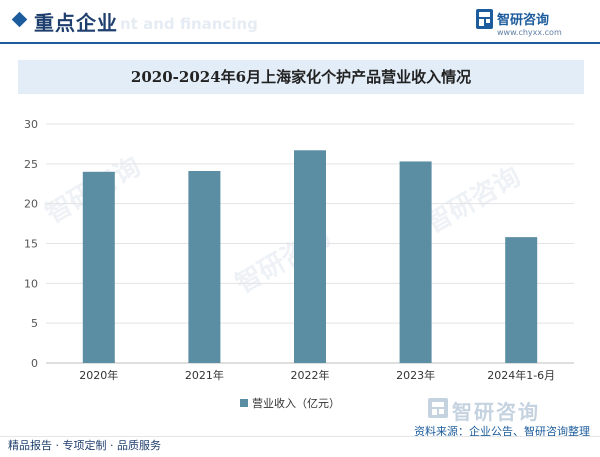  I want to click on header-ghost-text: nt and financing, so click(189, 24).